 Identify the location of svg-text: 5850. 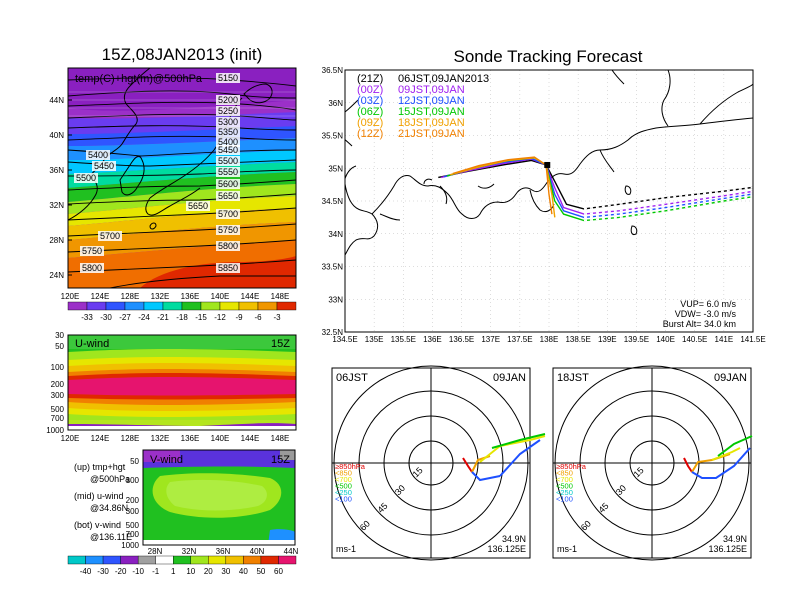
(228, 268).